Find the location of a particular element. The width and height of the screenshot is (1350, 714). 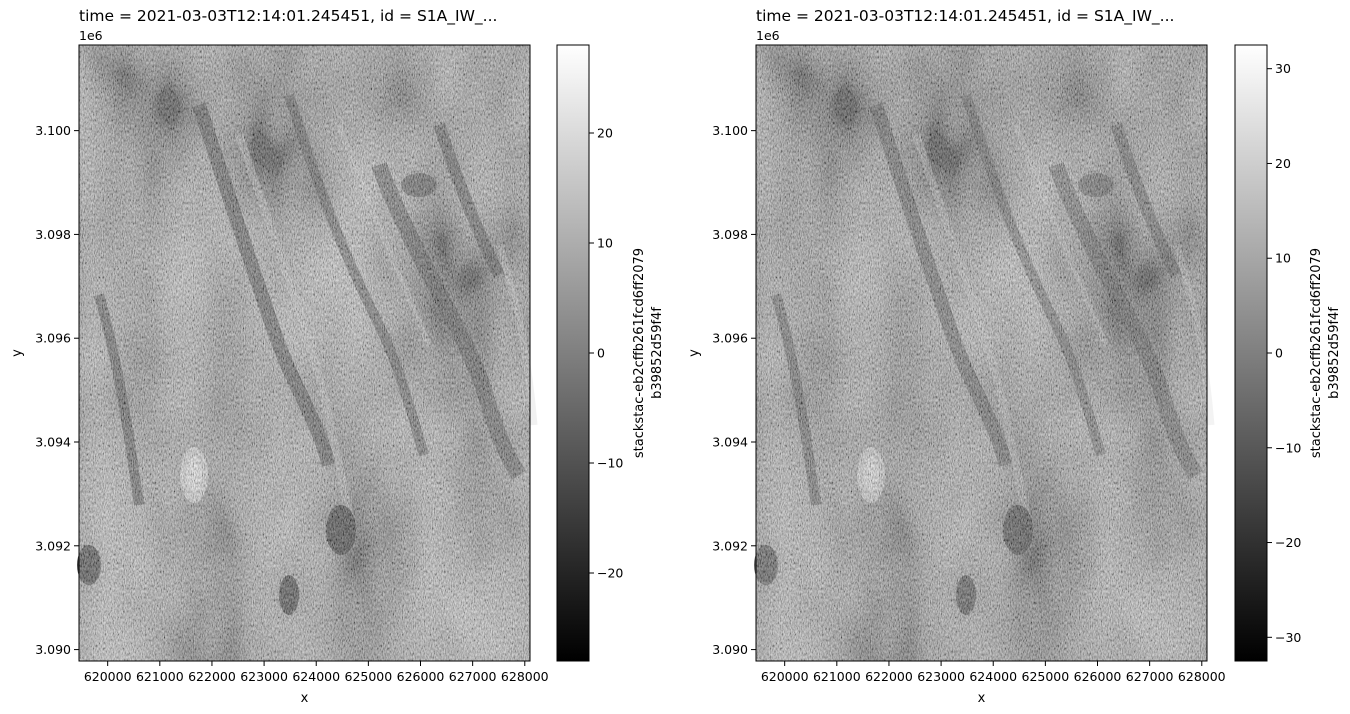

colorbar-tick-label: −30 is located at coordinates (1288, 637).